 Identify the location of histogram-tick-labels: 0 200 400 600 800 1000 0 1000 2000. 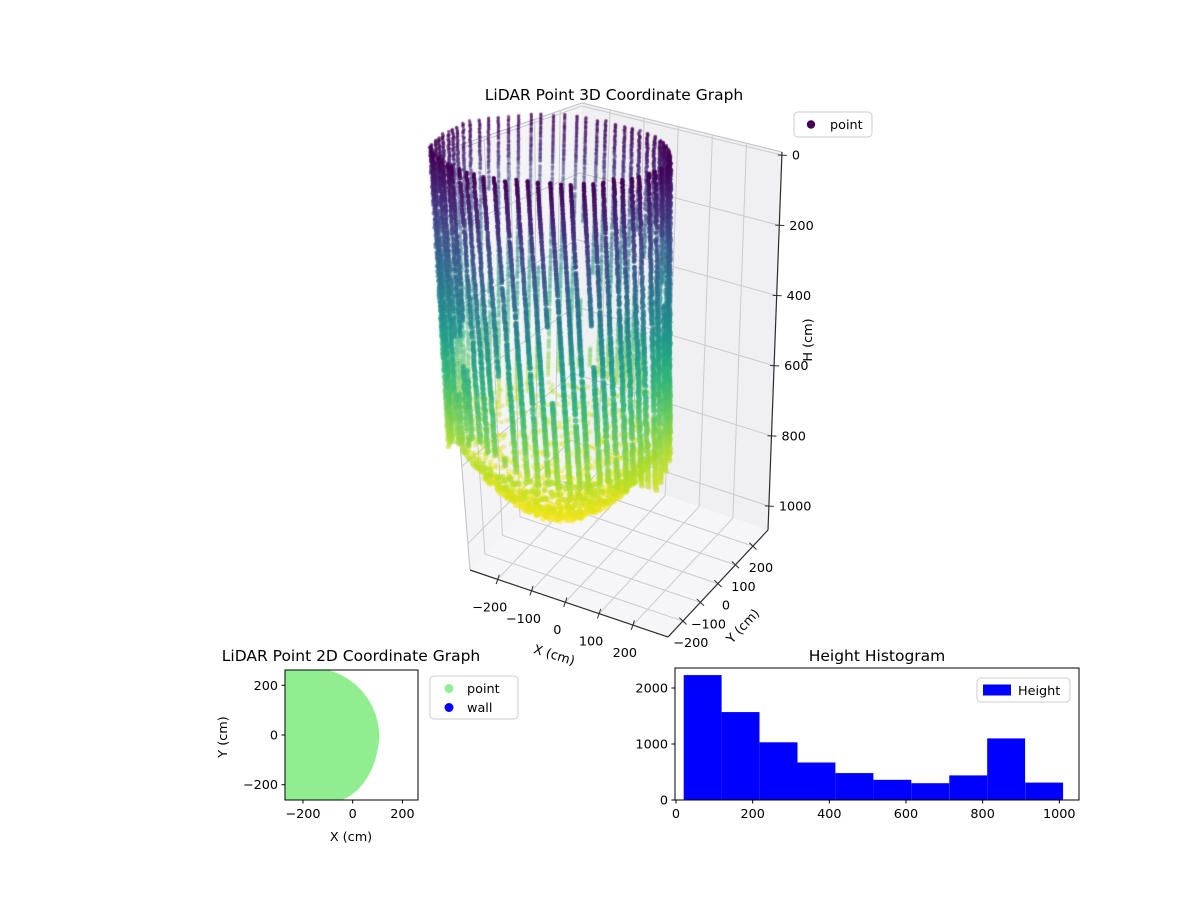
(855, 752).